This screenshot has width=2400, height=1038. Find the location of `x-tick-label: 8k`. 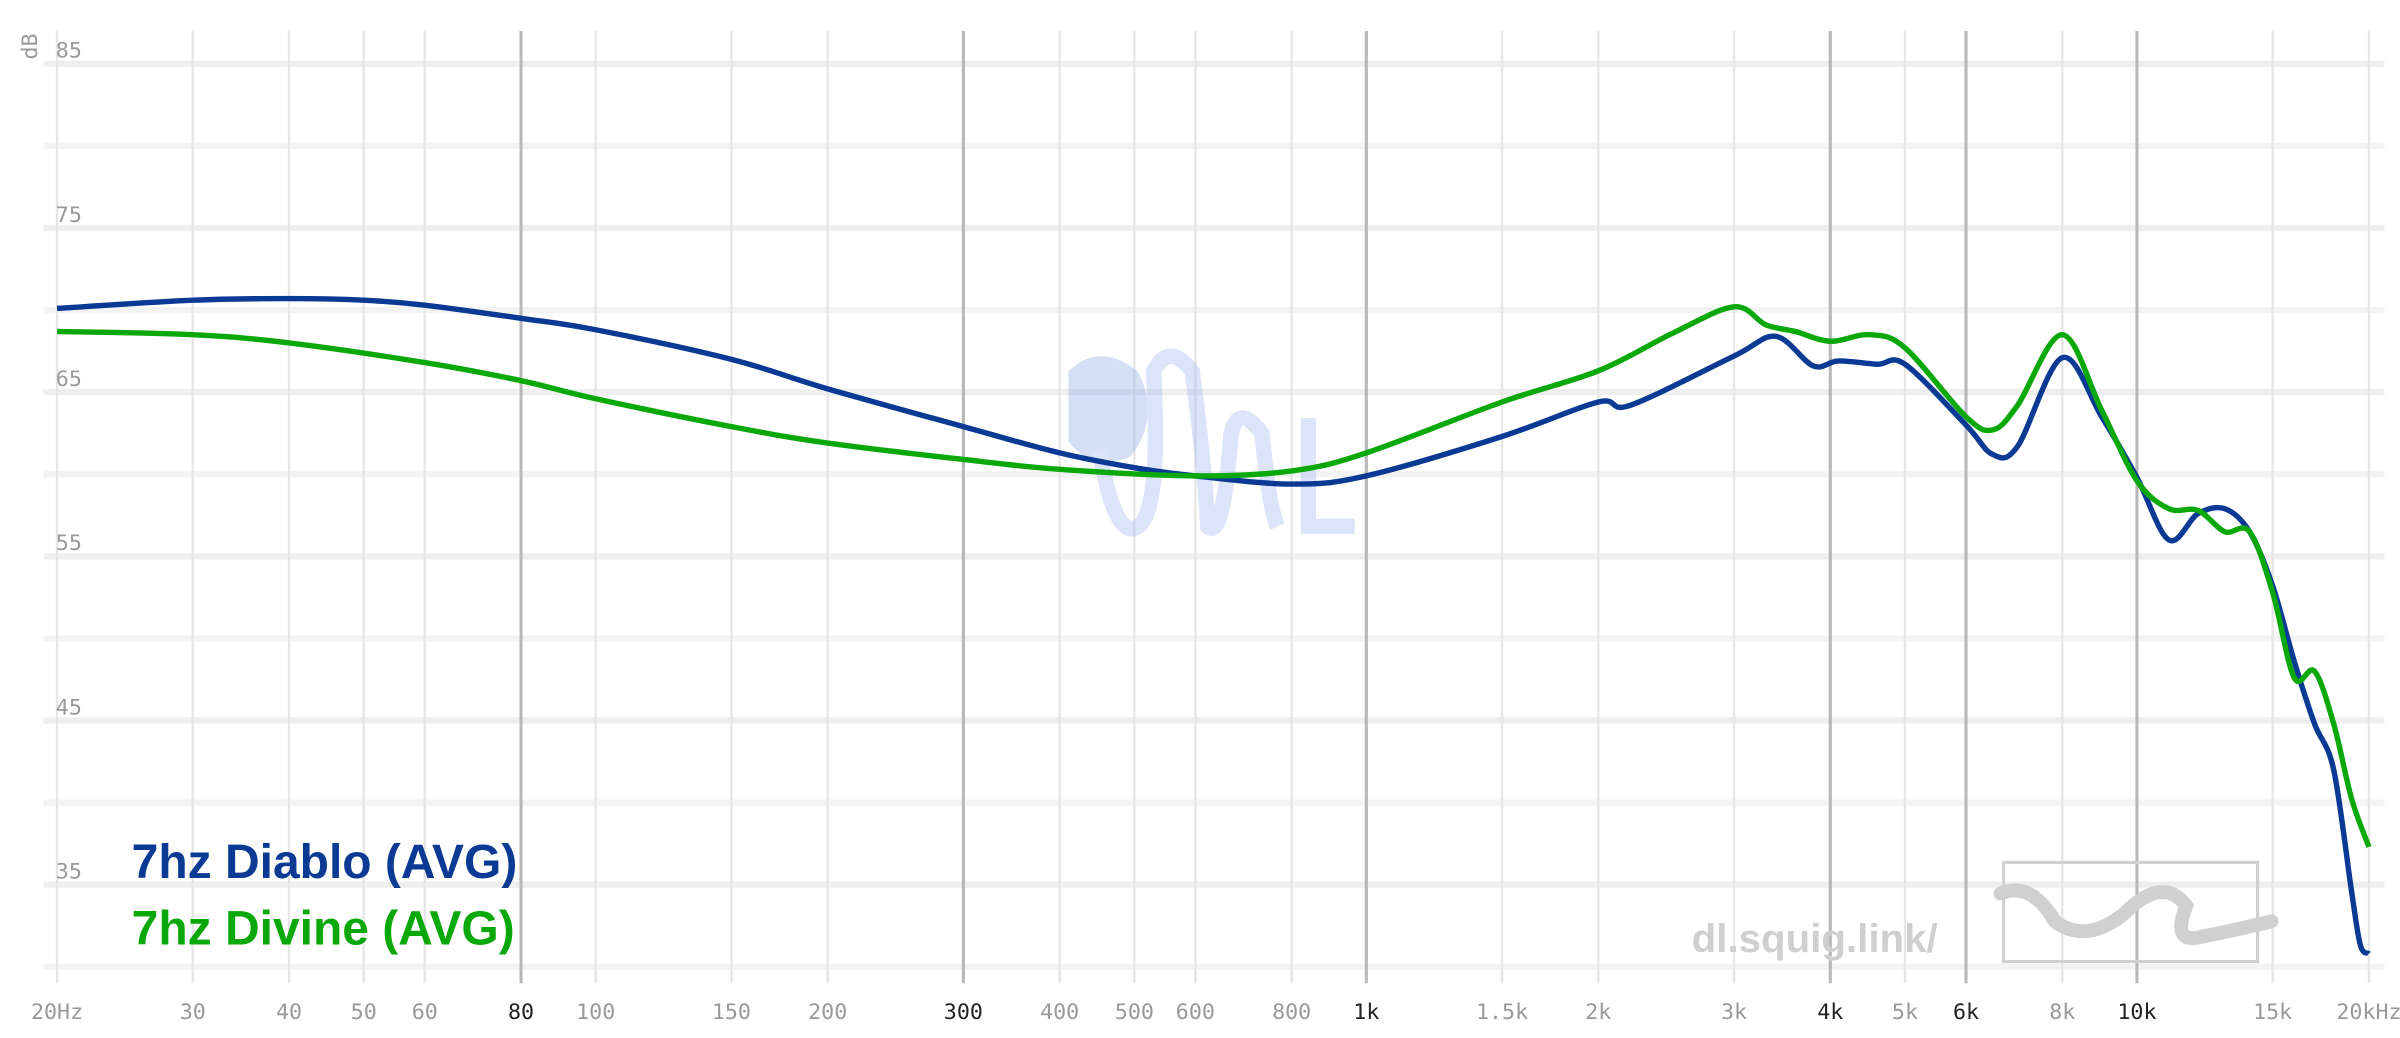

x-tick-label: 8k is located at coordinates (2062, 1012).